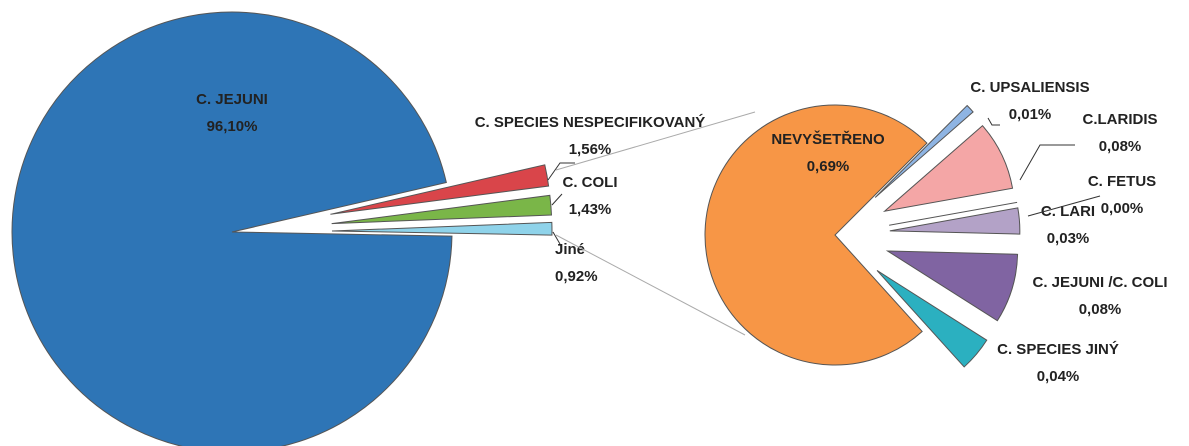  Describe the element at coordinates (1122, 181) in the screenshot. I see `slice-label: C. FETUS` at that location.